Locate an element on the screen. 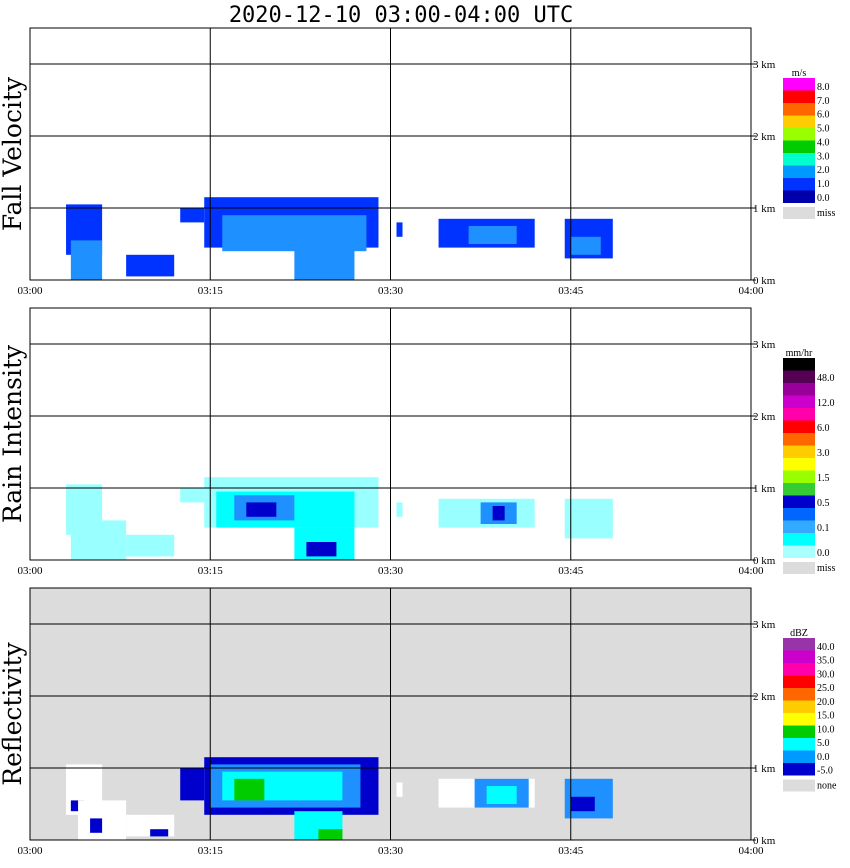 This screenshot has height=868, width=850. colorbar-label: 8.0 is located at coordinates (823, 87).